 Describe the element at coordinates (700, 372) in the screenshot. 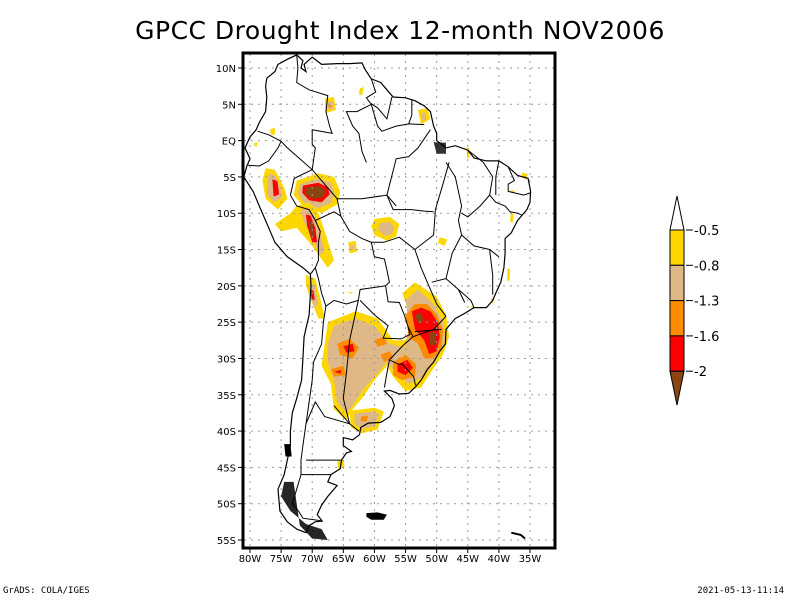

I see `colorbar-label: -2` at that location.